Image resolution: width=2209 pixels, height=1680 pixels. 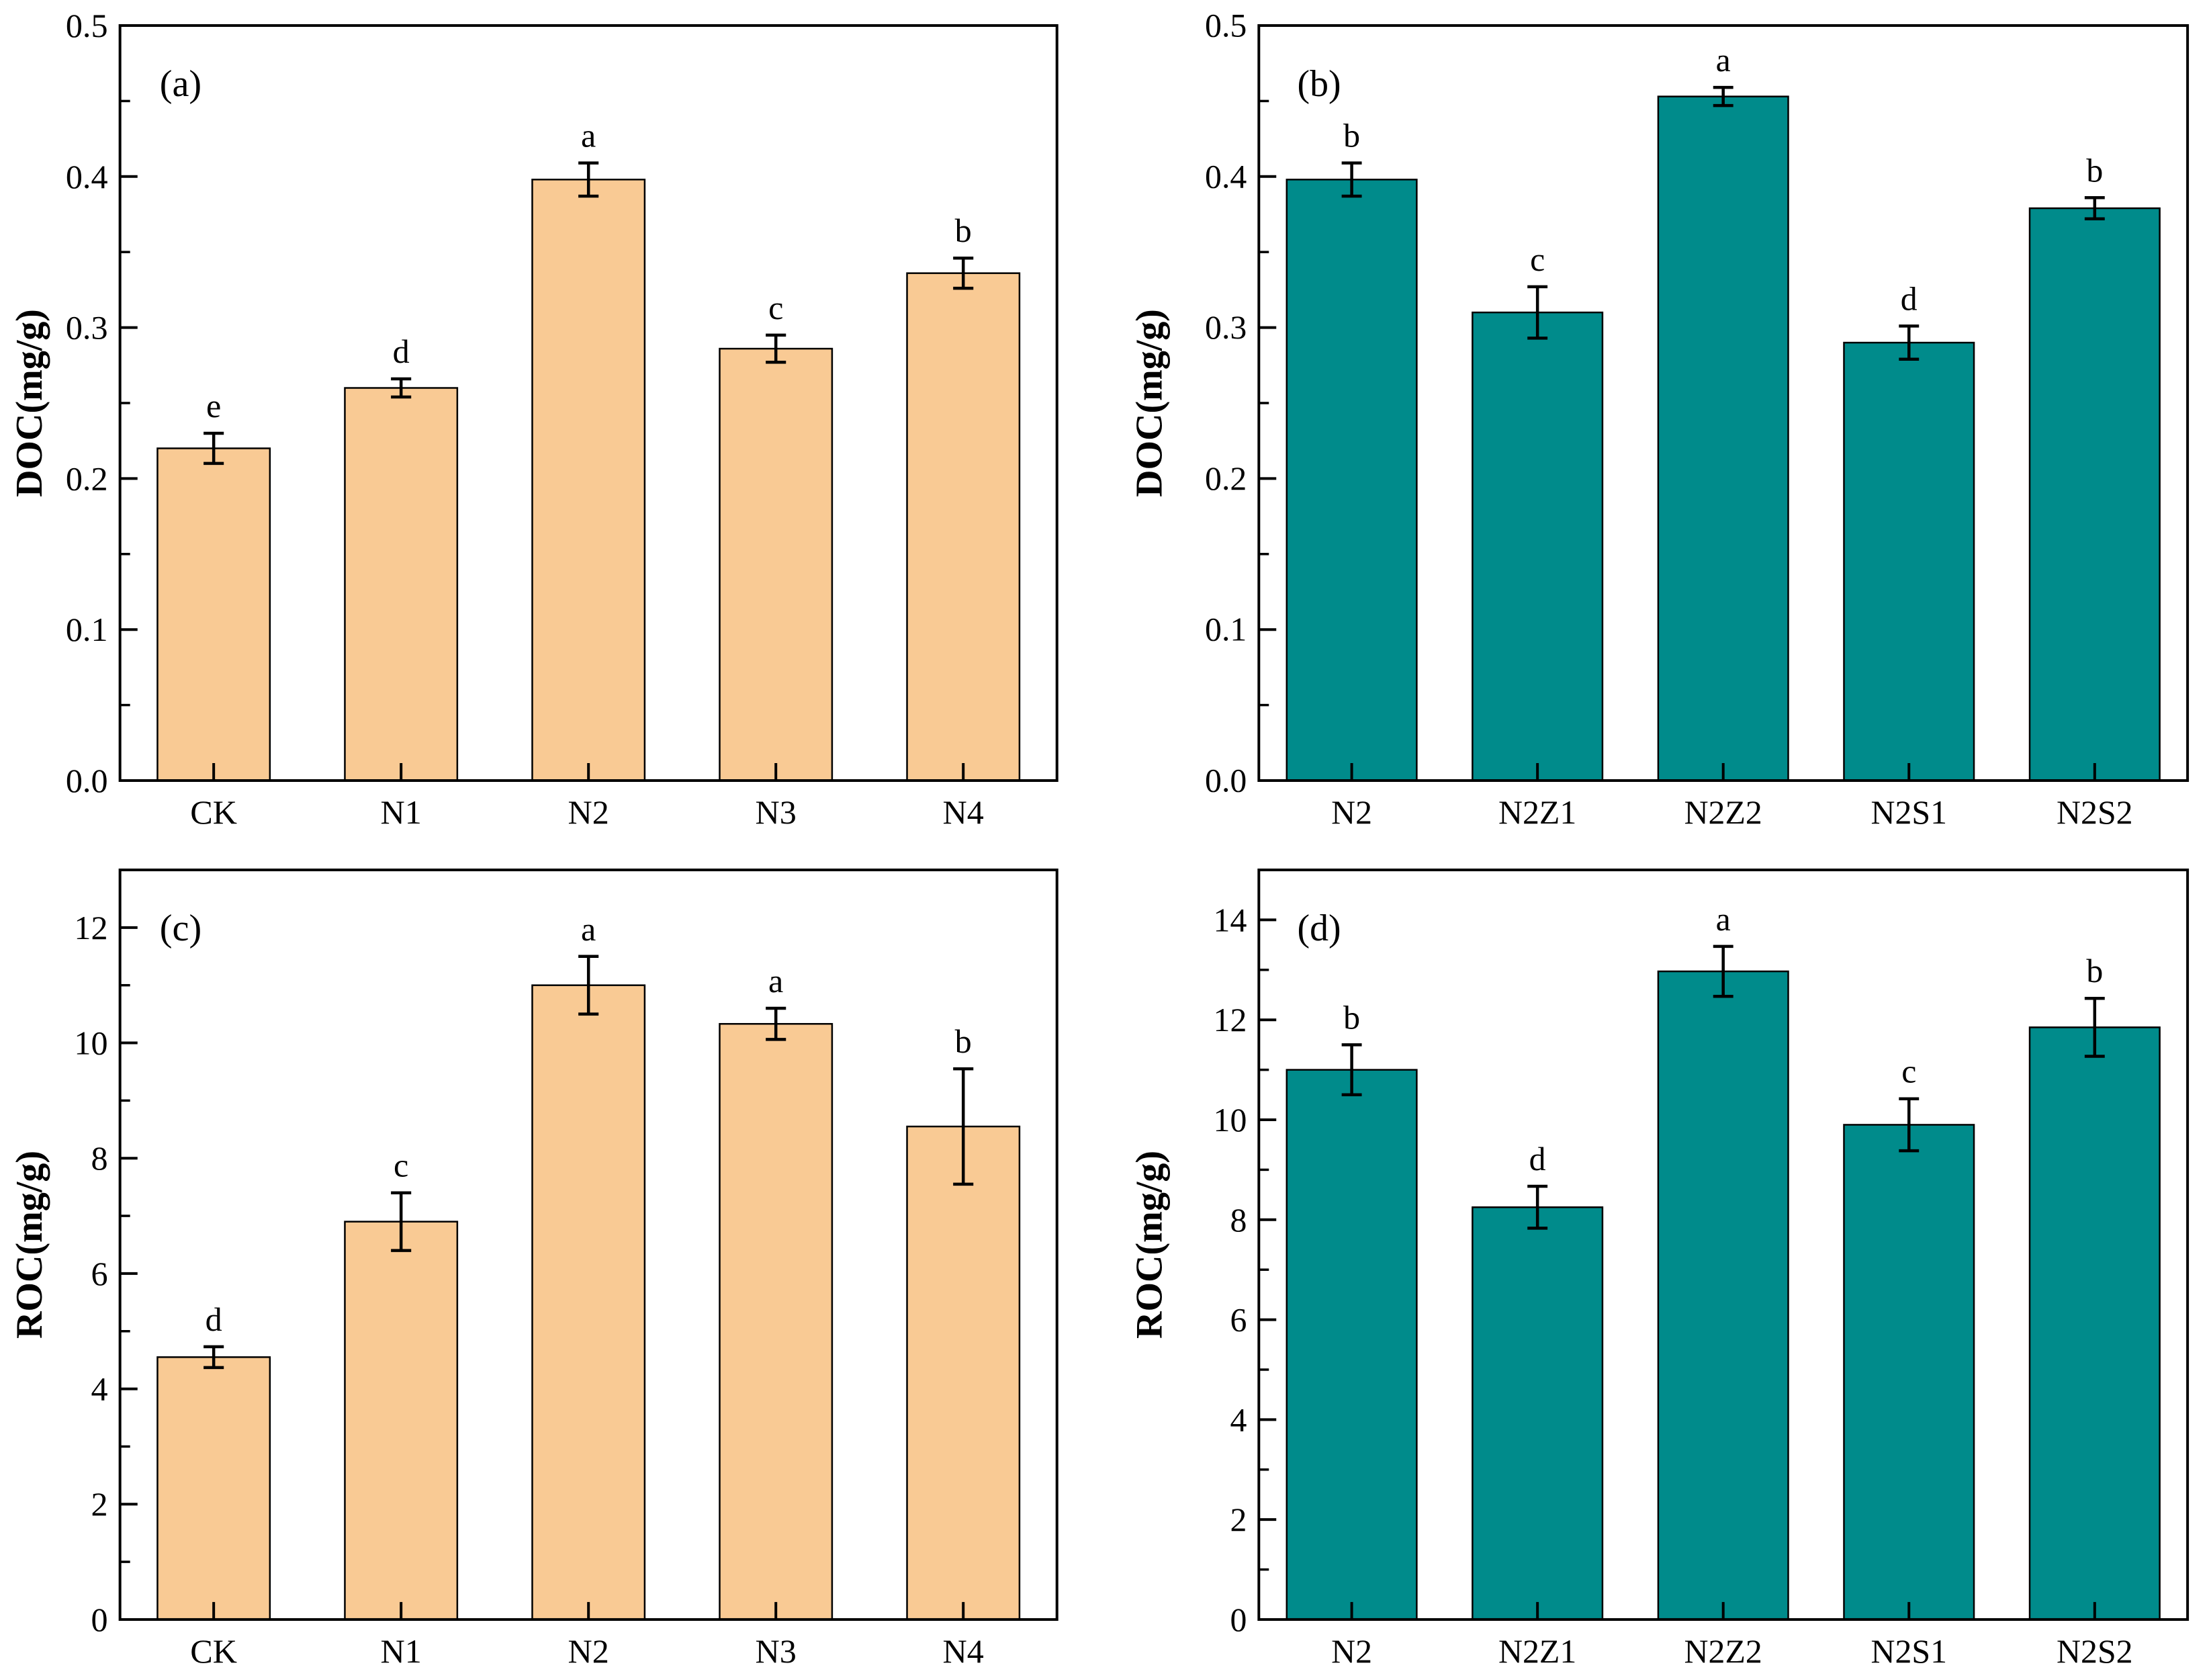 I want to click on bar-N2S1, so click(x=1909, y=1372).